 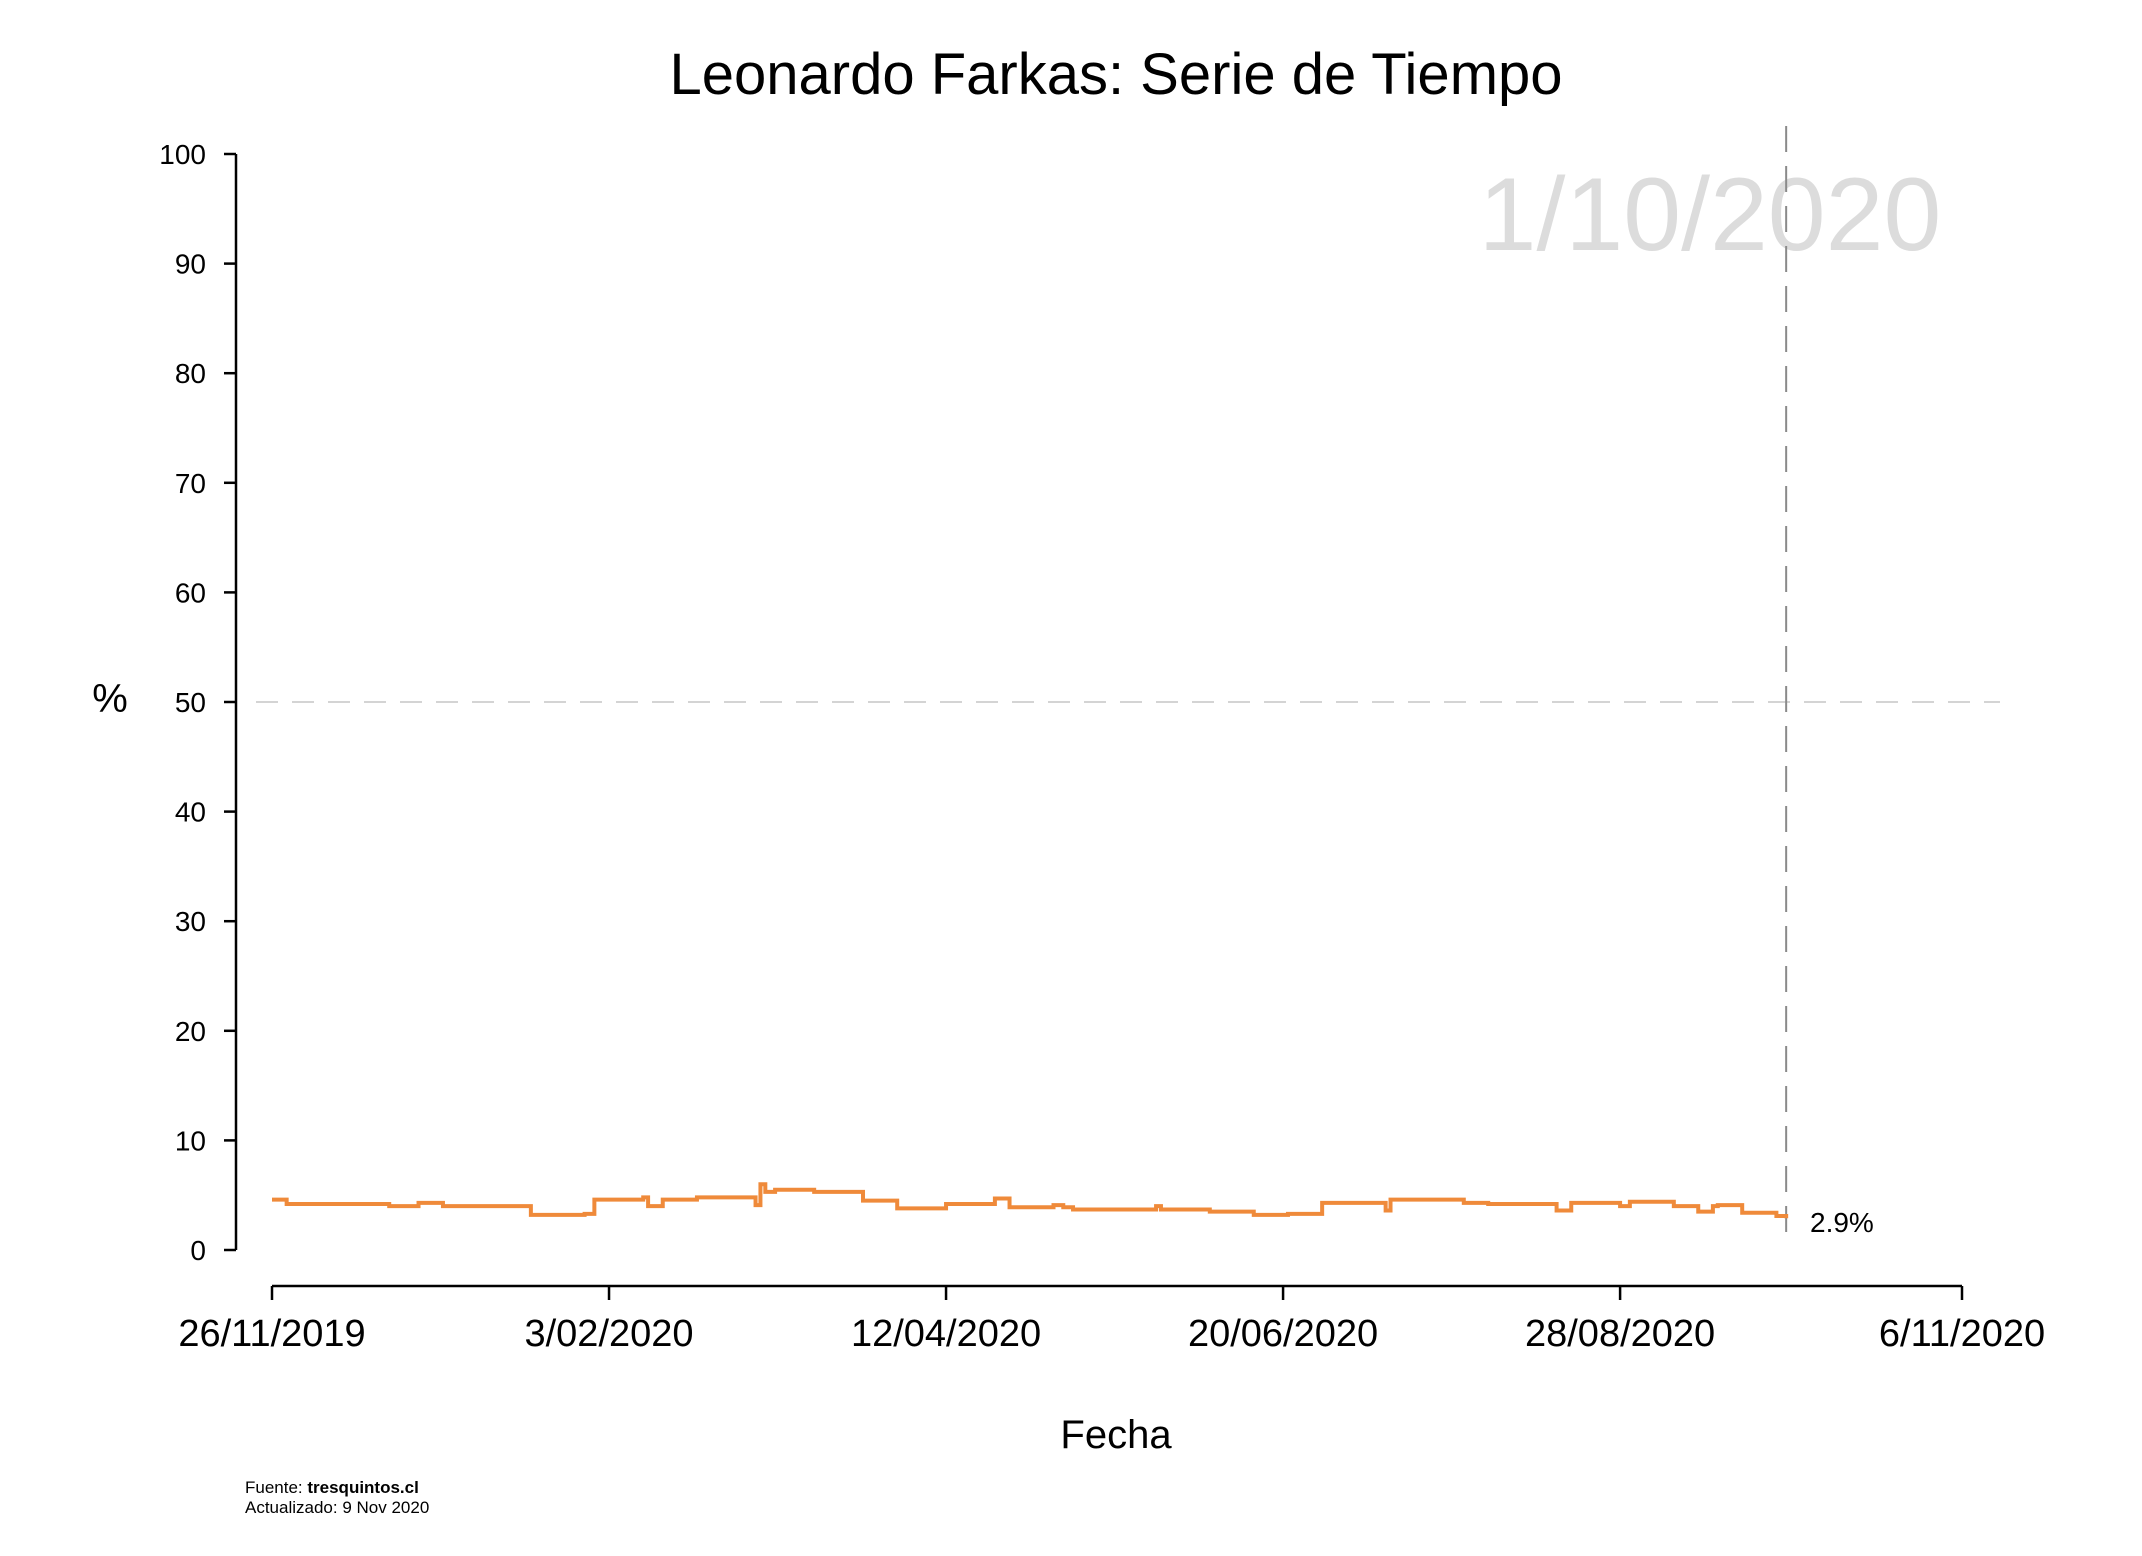 I want to click on footer-updated: Actualizado: 9 Nov 2020, so click(x=337, y=1507).